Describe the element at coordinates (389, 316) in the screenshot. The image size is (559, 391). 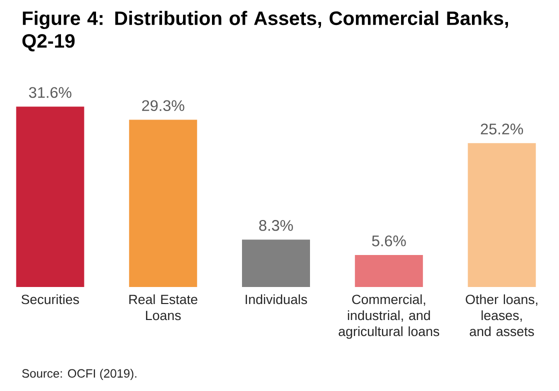
I see `x-tick-label: Commercial, industrial, and agricultural loans` at that location.